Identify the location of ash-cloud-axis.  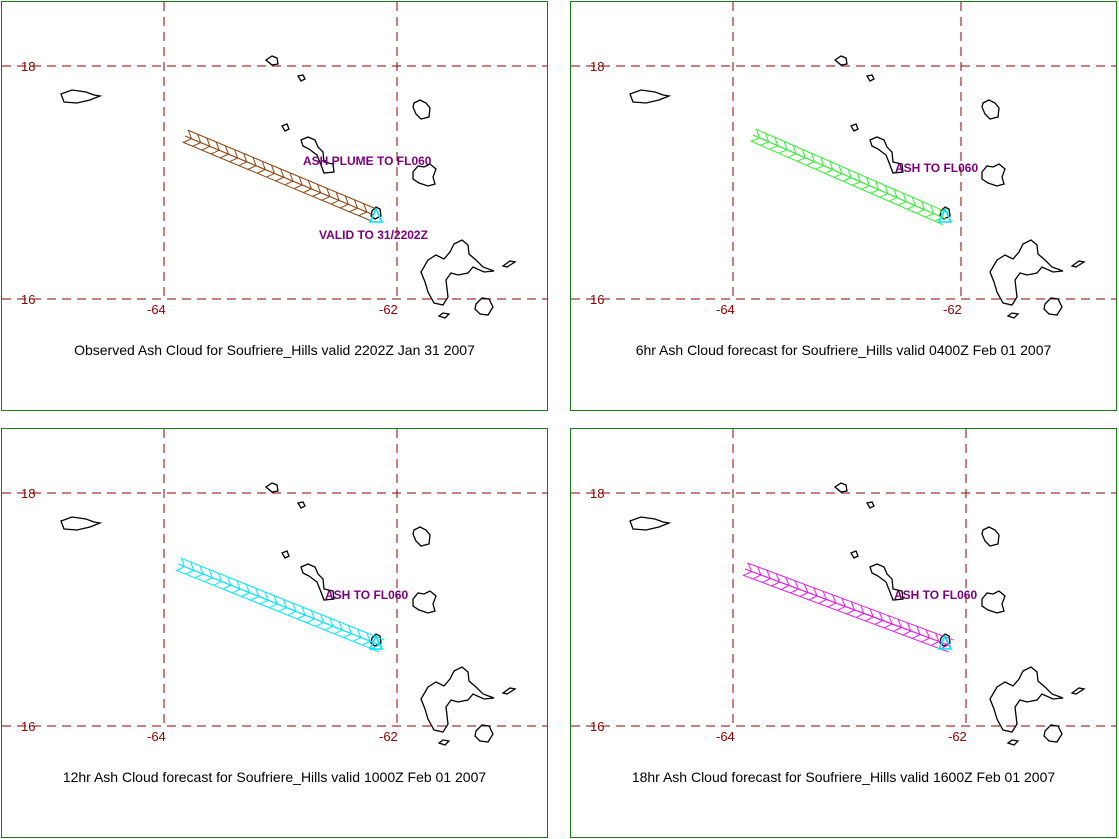
(279, 175).